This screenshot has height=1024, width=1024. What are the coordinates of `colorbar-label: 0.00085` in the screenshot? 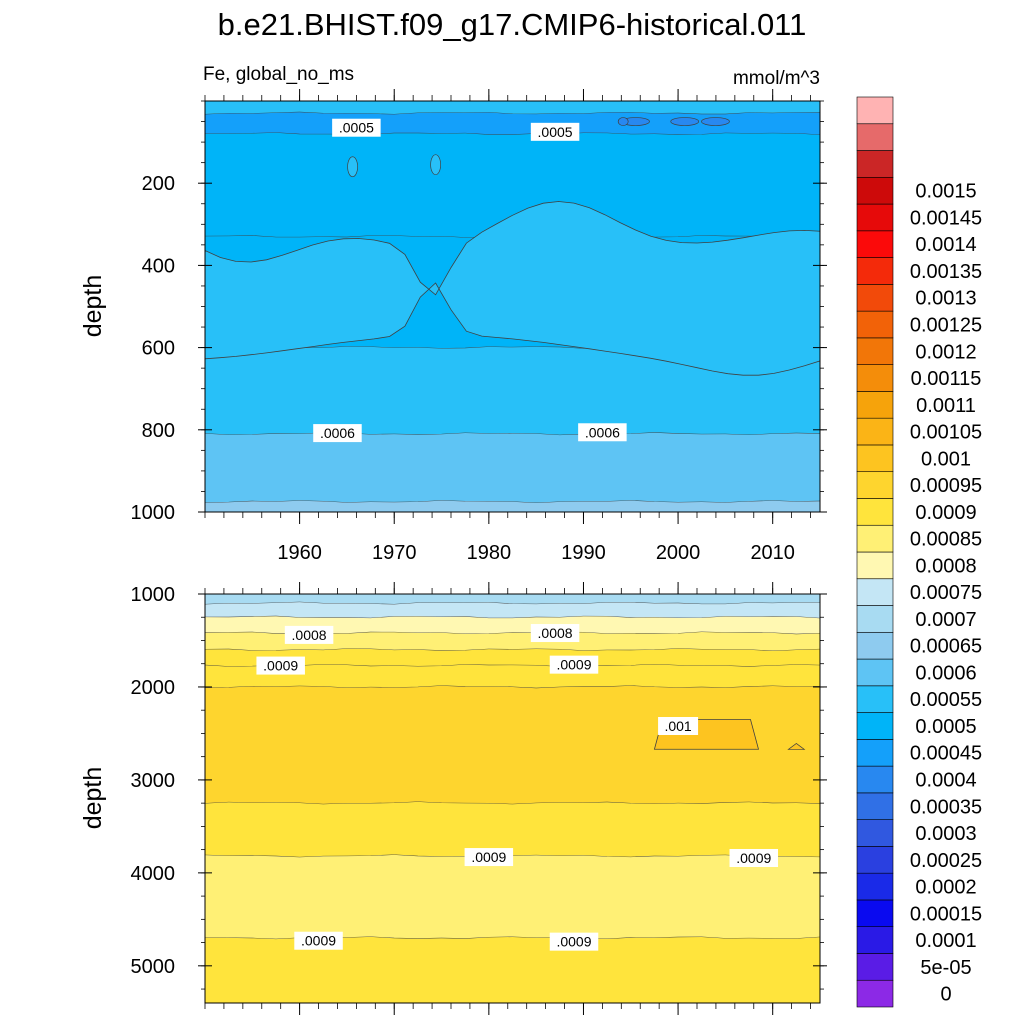 It's located at (946, 540).